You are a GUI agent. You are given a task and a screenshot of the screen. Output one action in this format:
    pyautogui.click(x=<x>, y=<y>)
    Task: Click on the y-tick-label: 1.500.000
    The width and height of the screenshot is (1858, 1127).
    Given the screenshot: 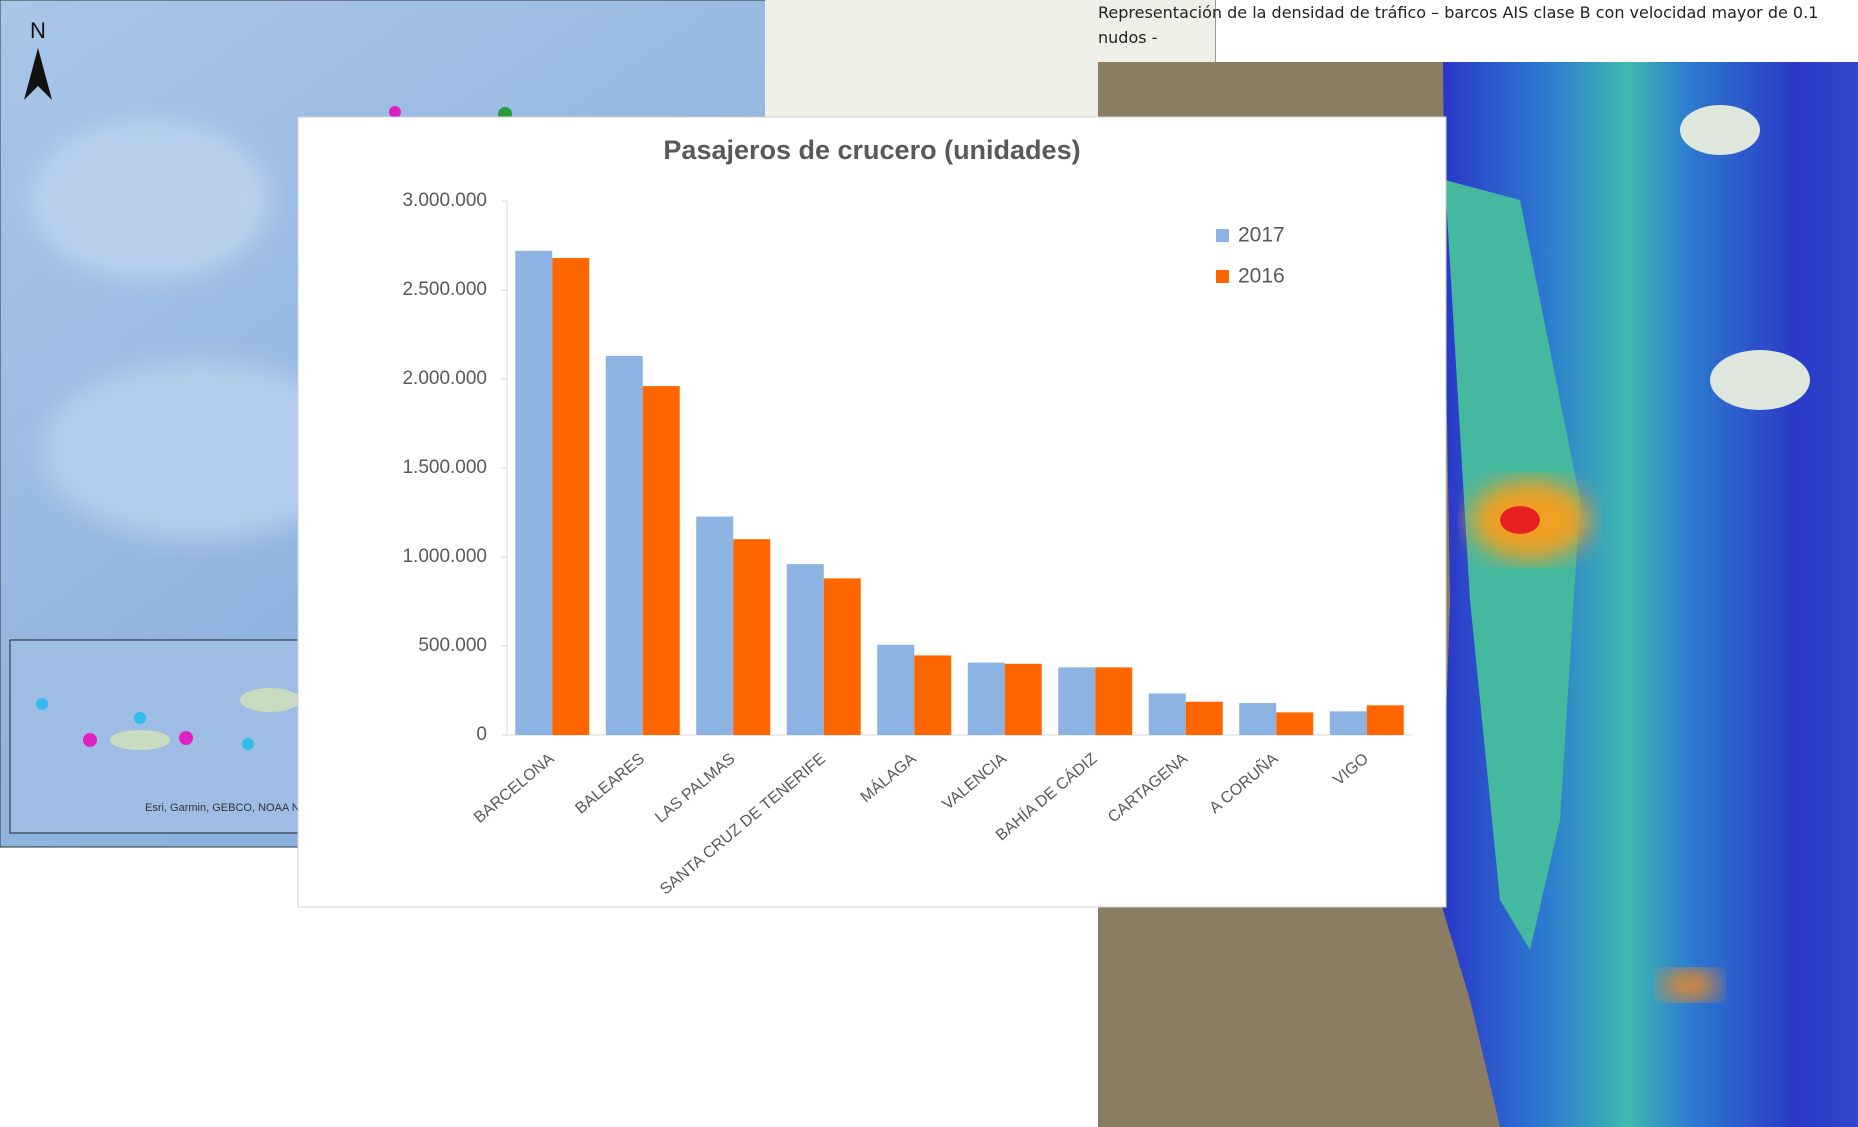 What is the action you would take?
    pyautogui.click(x=444, y=467)
    